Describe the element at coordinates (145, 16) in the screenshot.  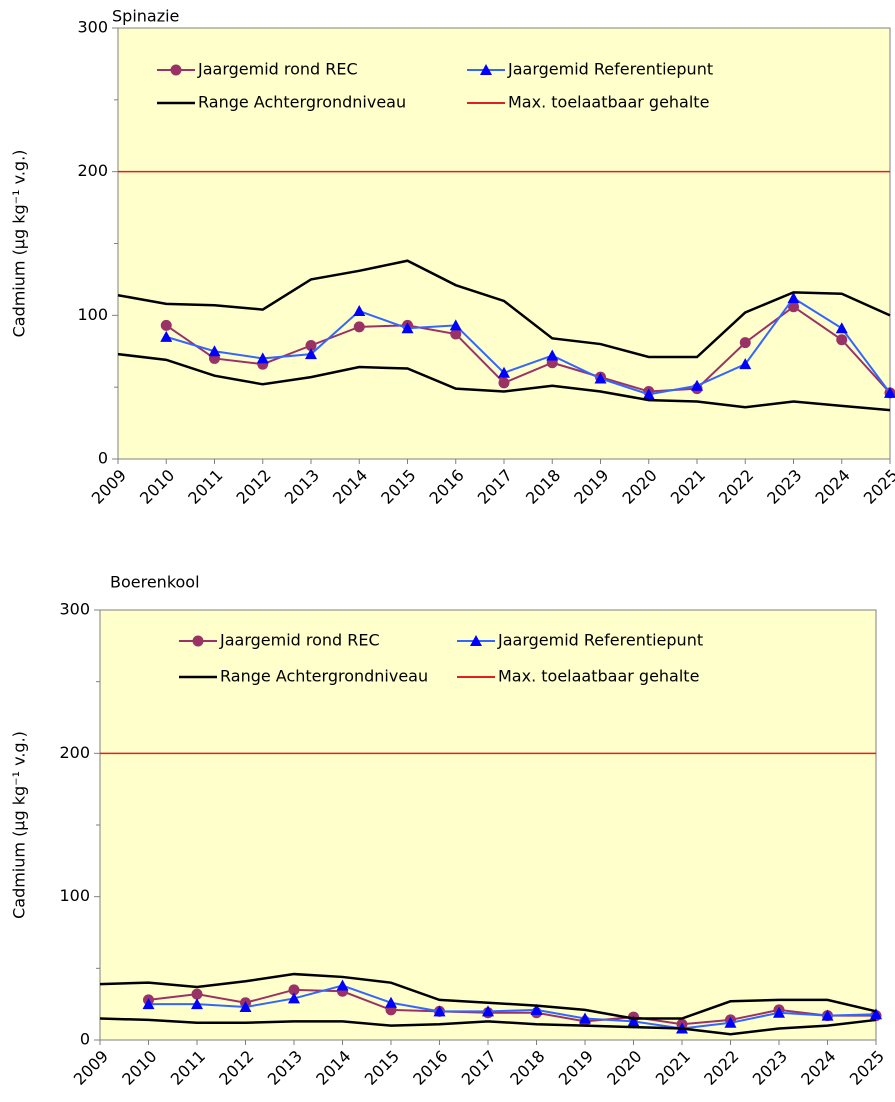
I see `chart-title: Spinazie` at that location.